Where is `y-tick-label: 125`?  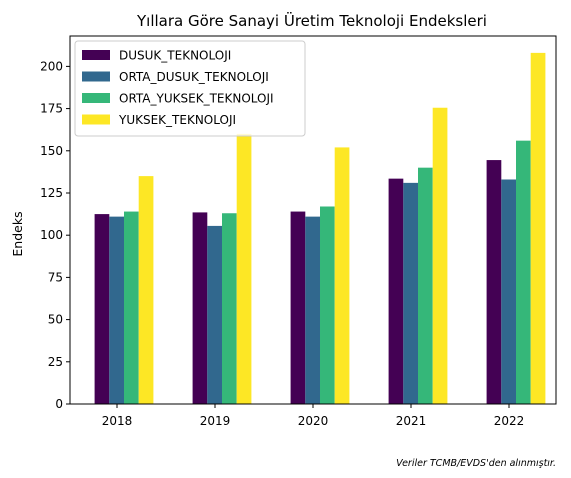 y-tick-label: 125 is located at coordinates (51, 193).